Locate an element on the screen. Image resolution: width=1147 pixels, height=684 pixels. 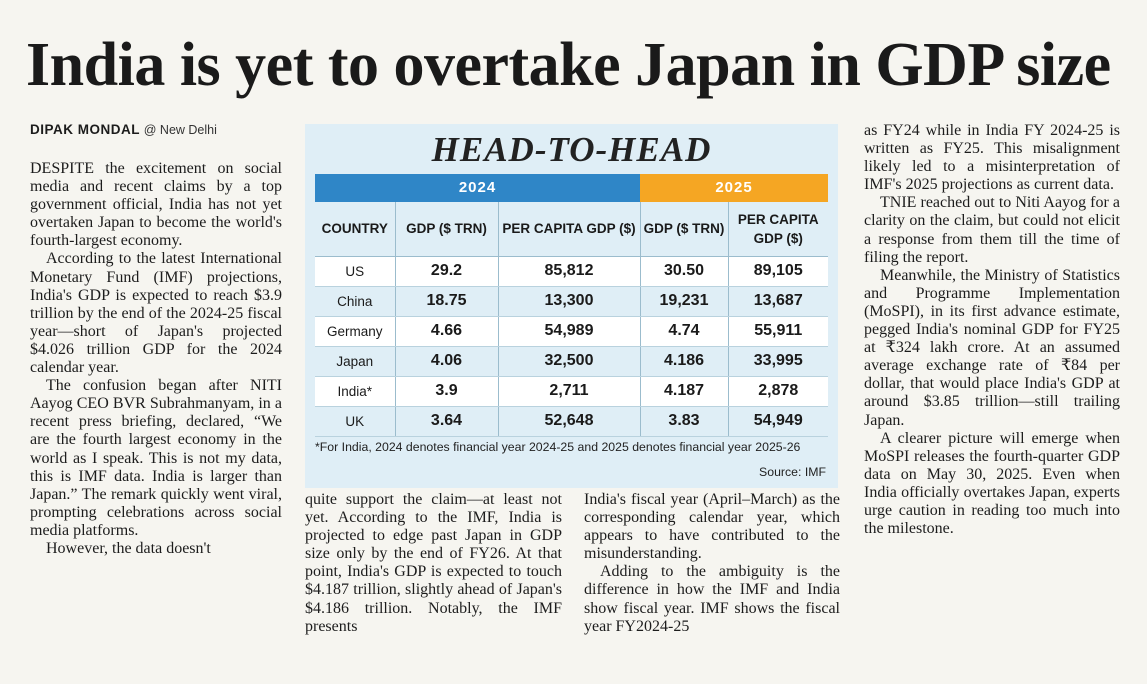
cell: 4.74 is located at coordinates (684, 331).